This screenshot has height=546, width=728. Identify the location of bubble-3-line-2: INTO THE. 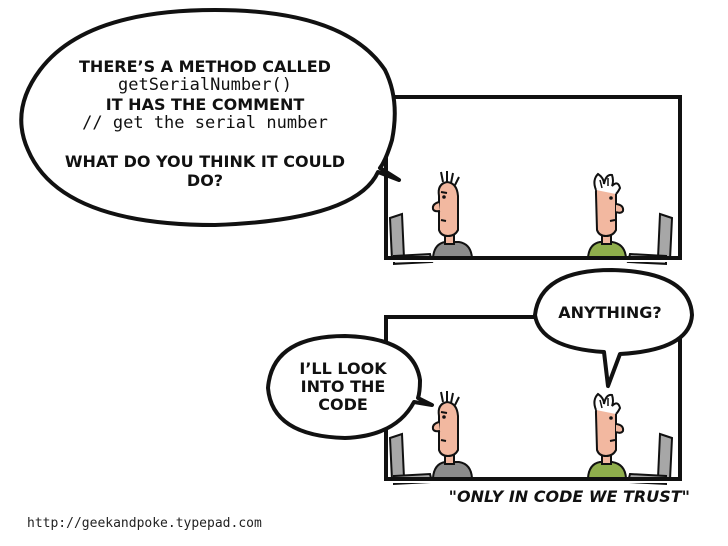
(343, 386).